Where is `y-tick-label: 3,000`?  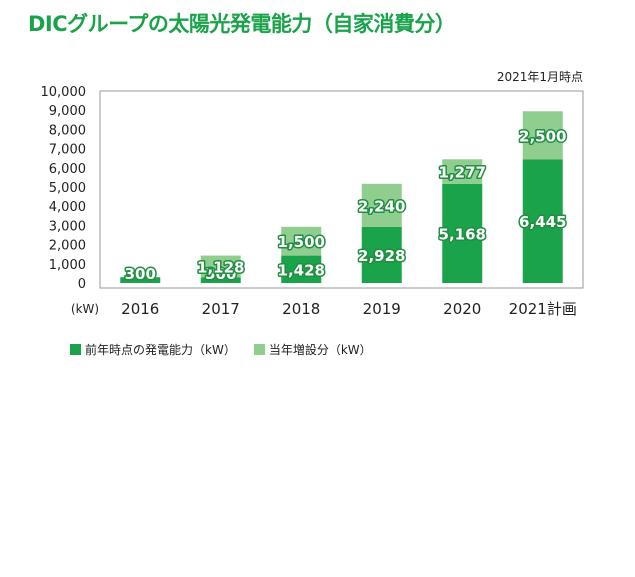
y-tick-label: 3,000 is located at coordinates (67, 226).